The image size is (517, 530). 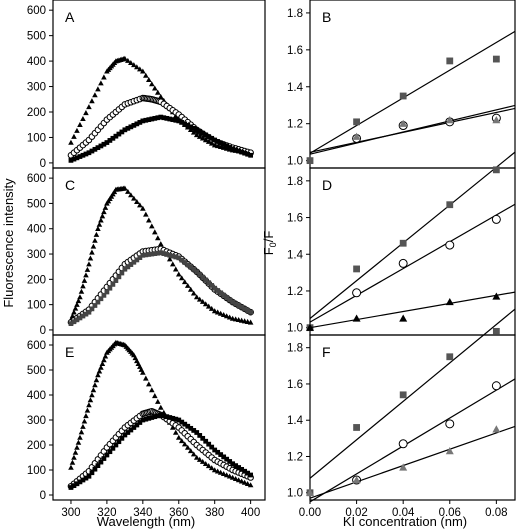 I want to click on y-tick-label: 1.8, so click(x=295, y=349).